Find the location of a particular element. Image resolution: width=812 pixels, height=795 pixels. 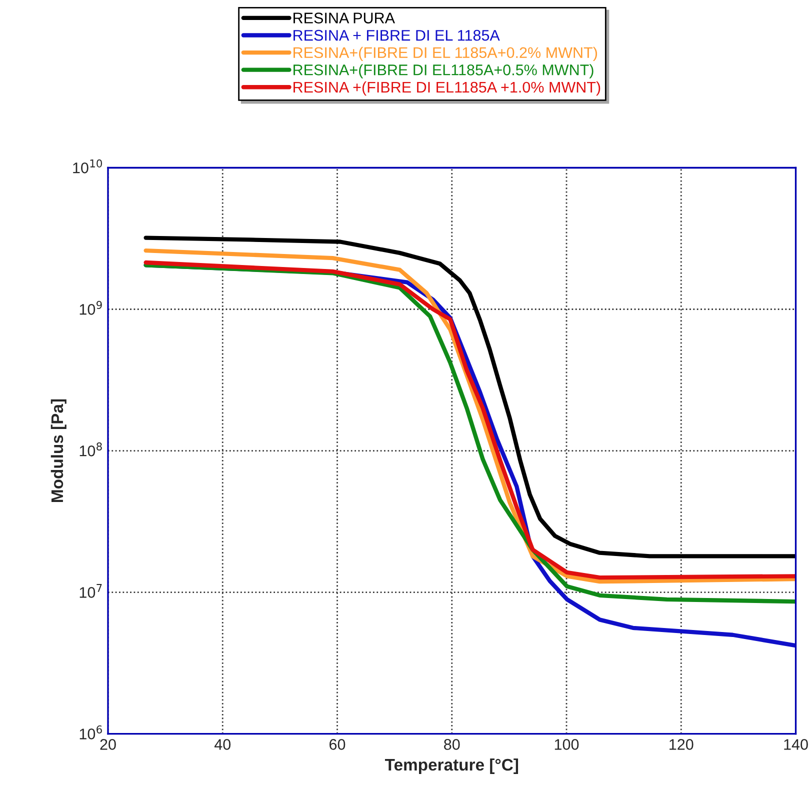

y-tick-label: 10$^{8}$ is located at coordinates (91, 449).